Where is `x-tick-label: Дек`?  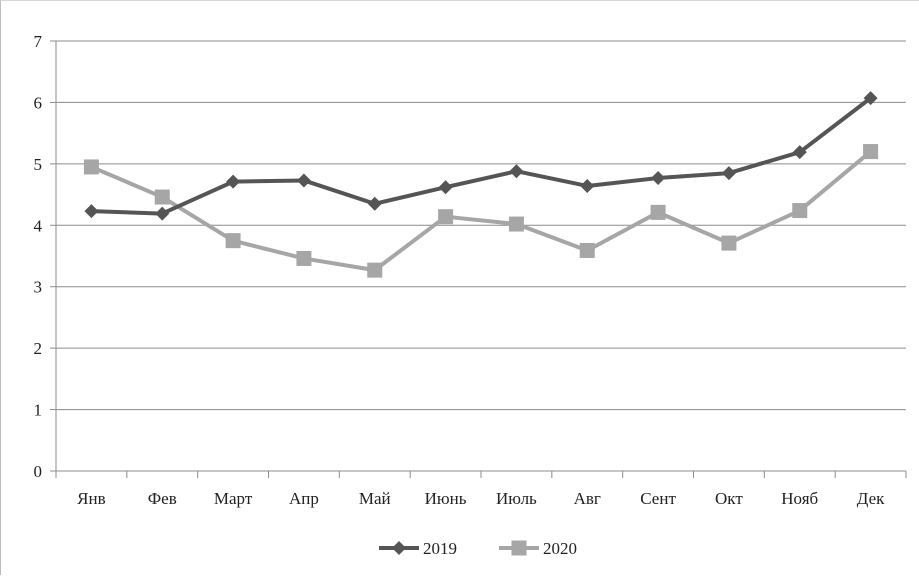 x-tick-label: Дек is located at coordinates (871, 498).